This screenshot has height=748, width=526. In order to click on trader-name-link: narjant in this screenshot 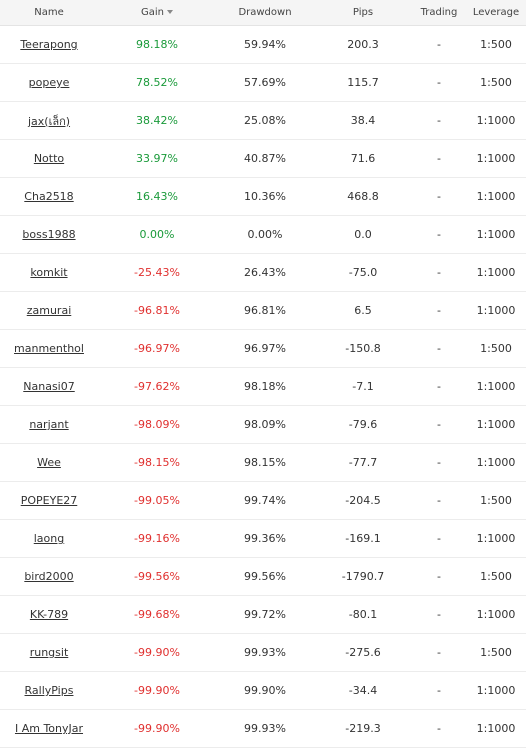, I will do `click(49, 424)`.